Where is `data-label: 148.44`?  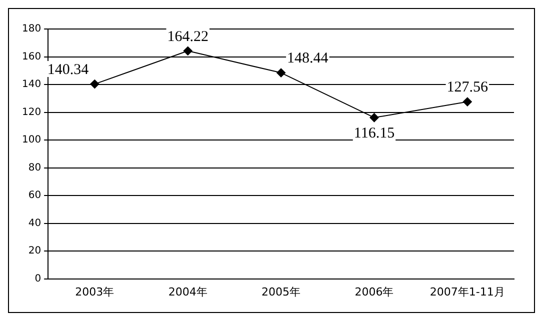 data-label: 148.44 is located at coordinates (308, 58).